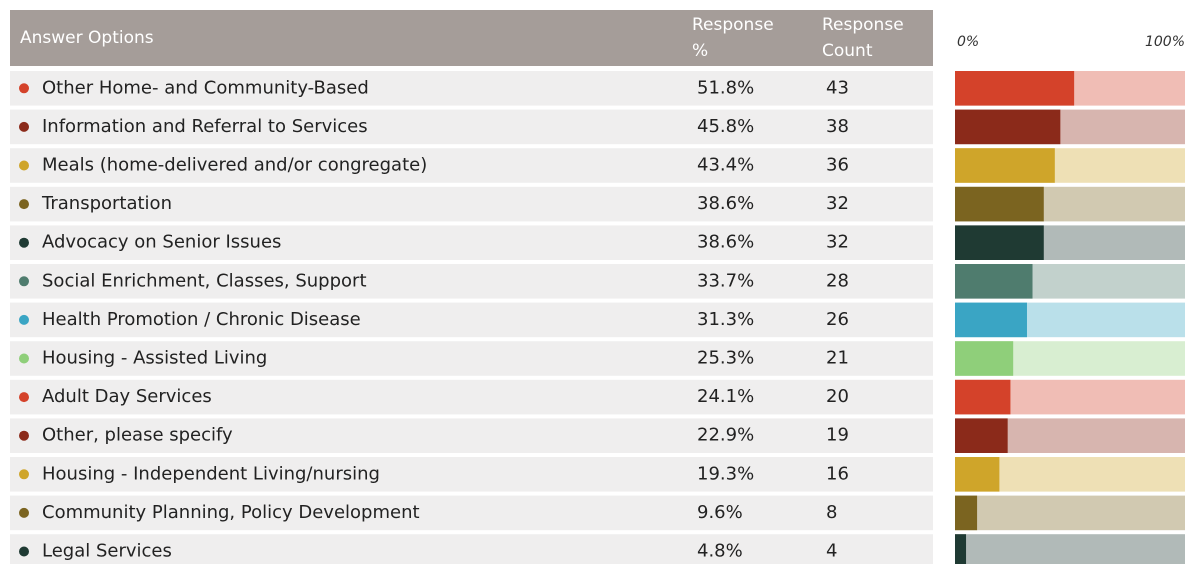  I want to click on header-bg, so click(471, 38).